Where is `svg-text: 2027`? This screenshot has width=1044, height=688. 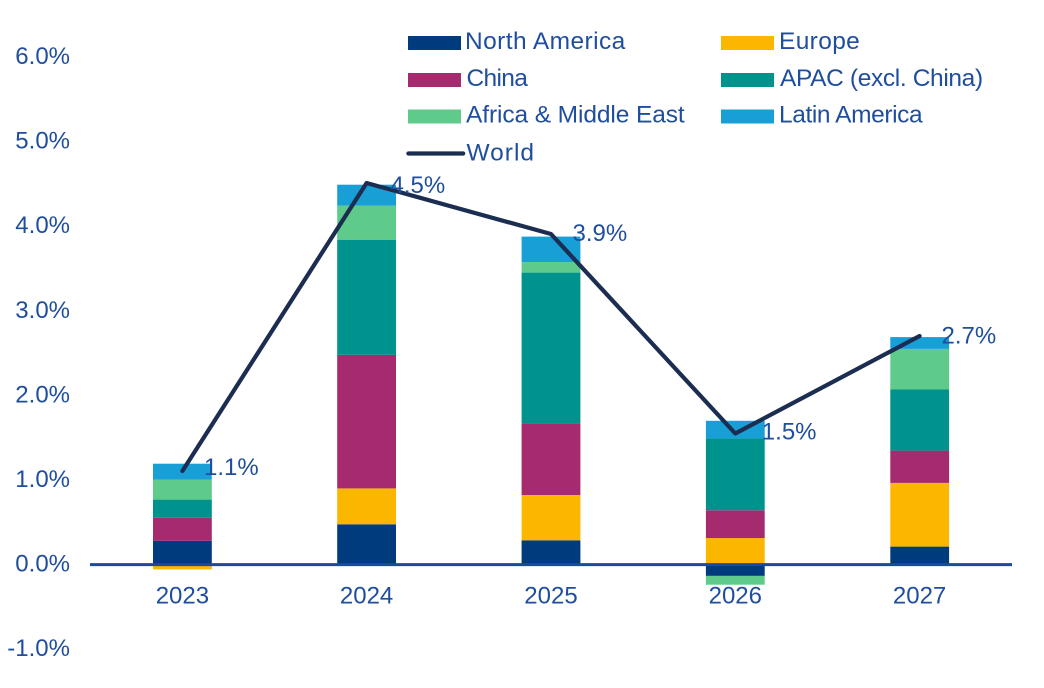
svg-text: 2027 is located at coordinates (919, 596).